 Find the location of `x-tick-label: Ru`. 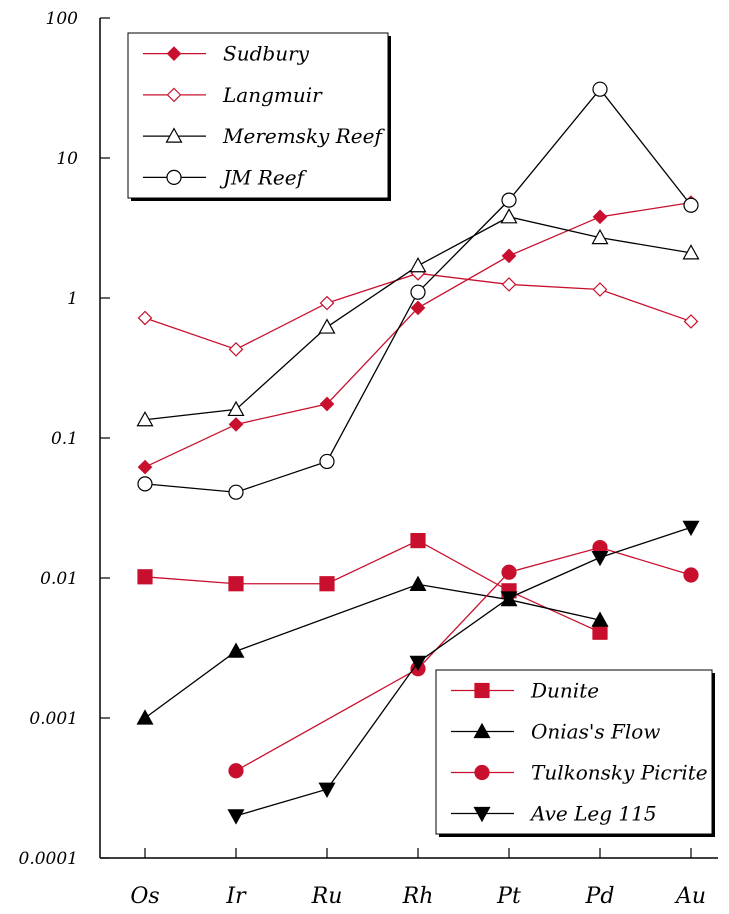

x-tick-label: Ru is located at coordinates (327, 896).